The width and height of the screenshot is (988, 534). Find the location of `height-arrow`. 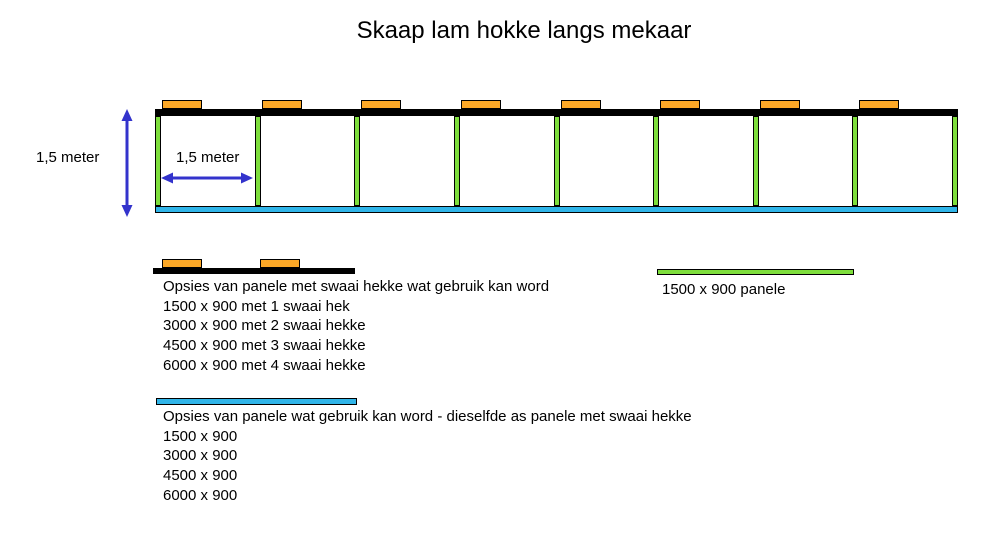

height-arrow is located at coordinates (127, 163).